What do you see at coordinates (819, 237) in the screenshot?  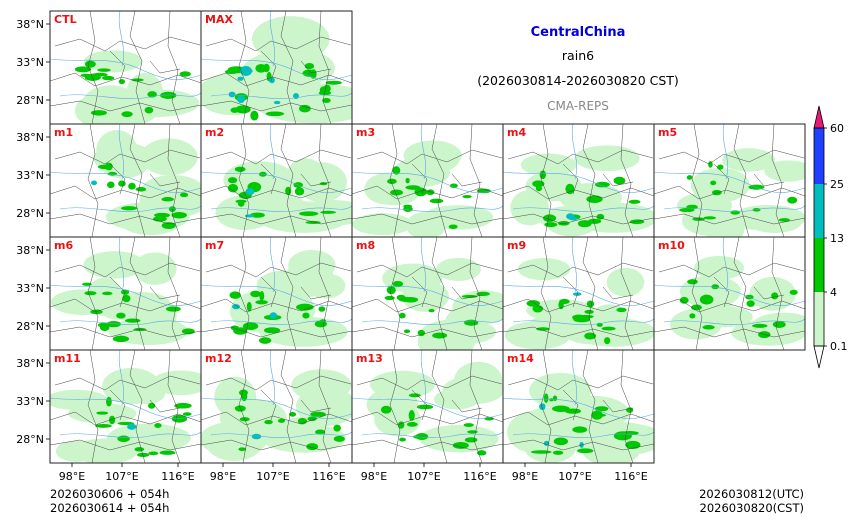 I see `colorbar-frame` at bounding box center [819, 237].